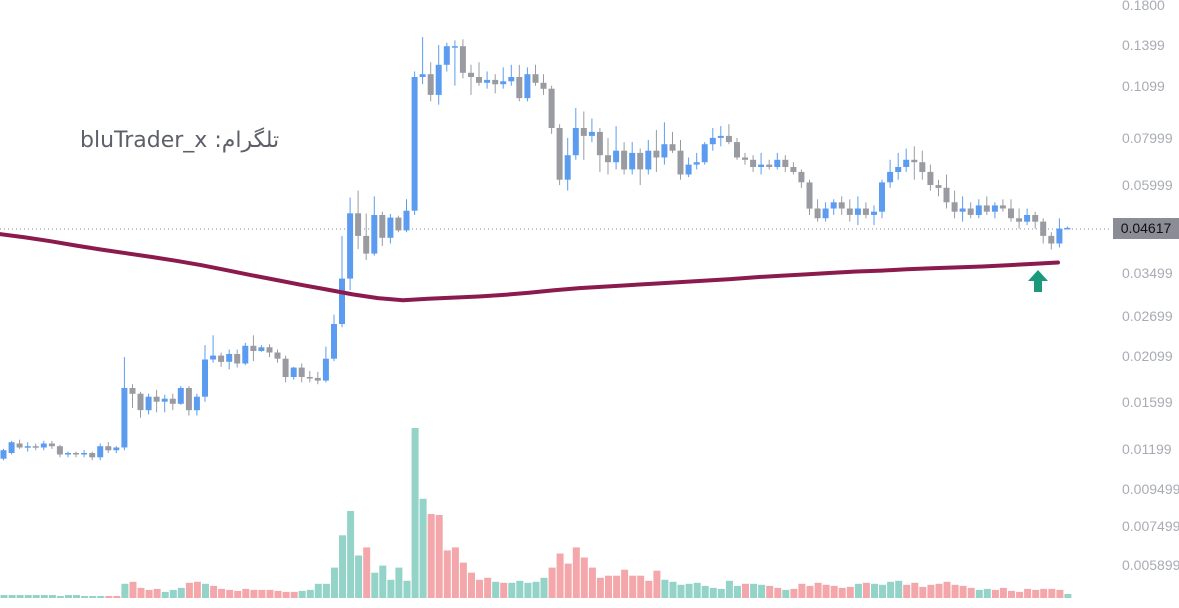 The width and height of the screenshot is (1179, 608). What do you see at coordinates (1150, 565) in the screenshot?
I see `price-tick-label: 0.005899` at bounding box center [1150, 565].